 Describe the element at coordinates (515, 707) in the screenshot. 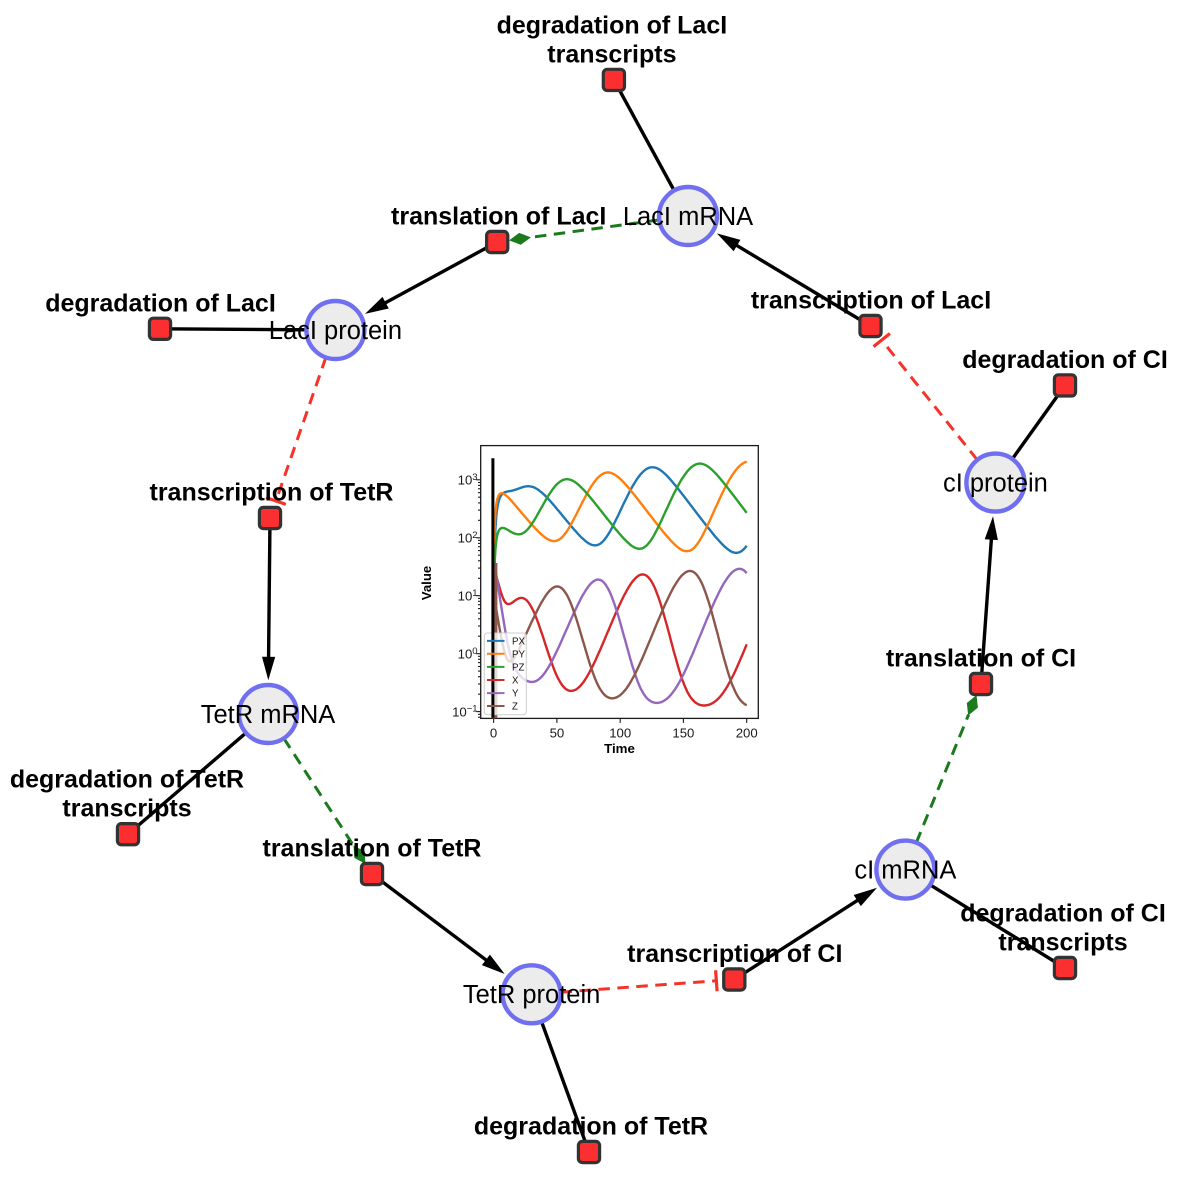

I see `svg-text: Z` at that location.